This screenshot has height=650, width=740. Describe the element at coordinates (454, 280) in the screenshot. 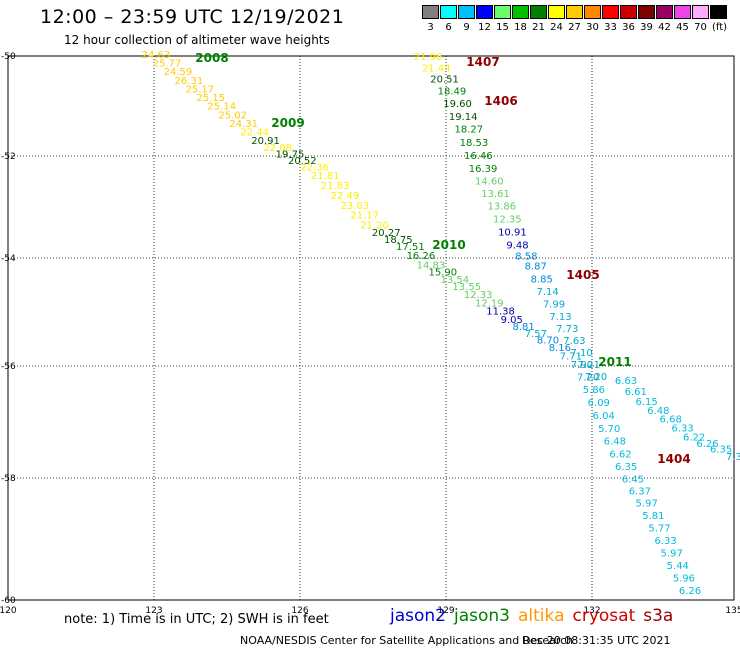

I see `wave-height-value: 13.54` at that location.